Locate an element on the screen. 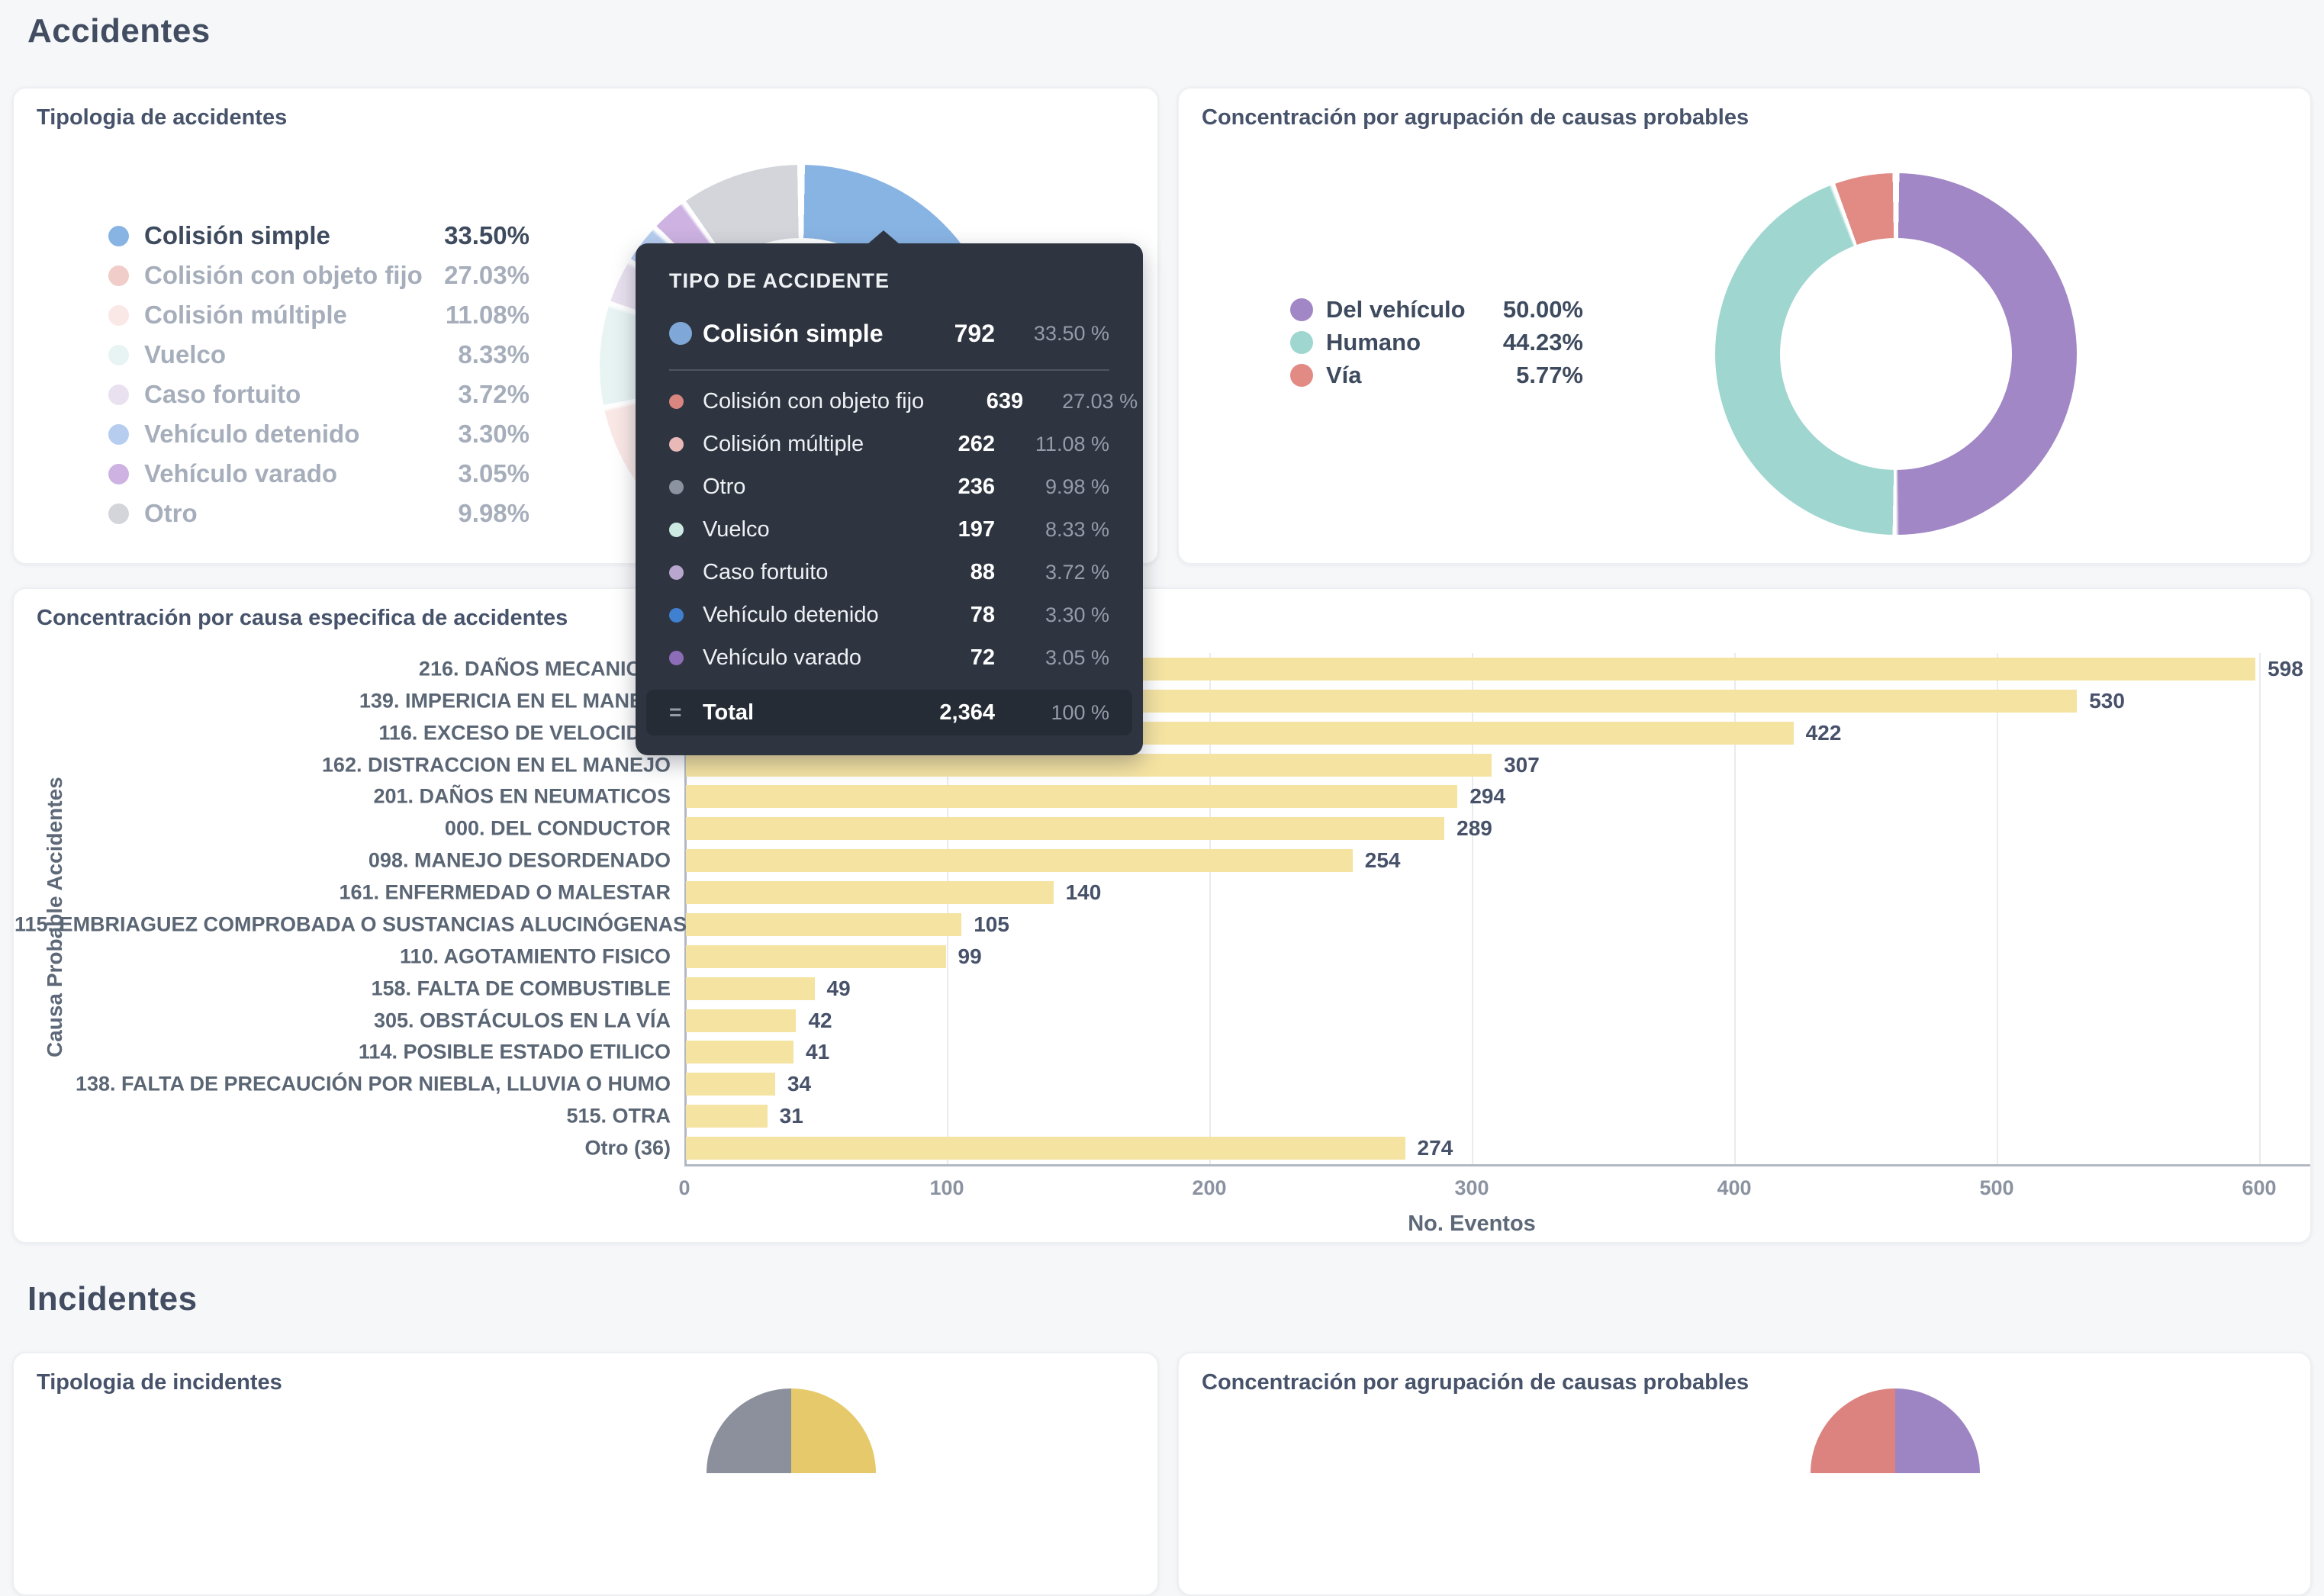 Image resolution: width=2324 pixels, height=1596 pixels. legend-agrupacion-causas: Del vehículo 50.00% Humano 44.23% Vía 5.77% is located at coordinates (1436, 342).